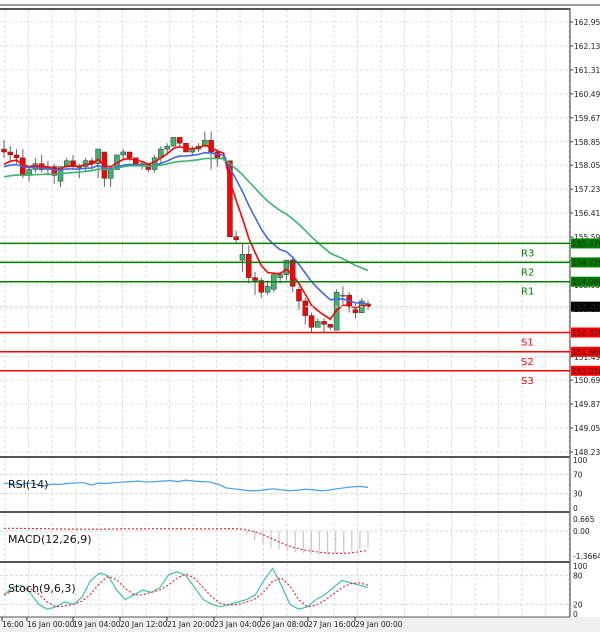  I want to click on svg-text: 30, so click(578, 494).